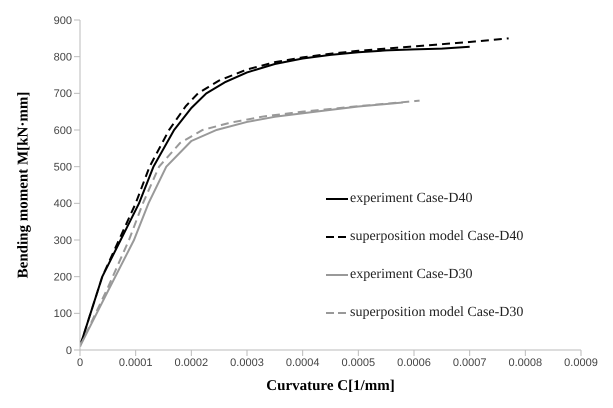 This screenshot has height=408, width=613. I want to click on y-tick-label: 600, so click(63, 130).